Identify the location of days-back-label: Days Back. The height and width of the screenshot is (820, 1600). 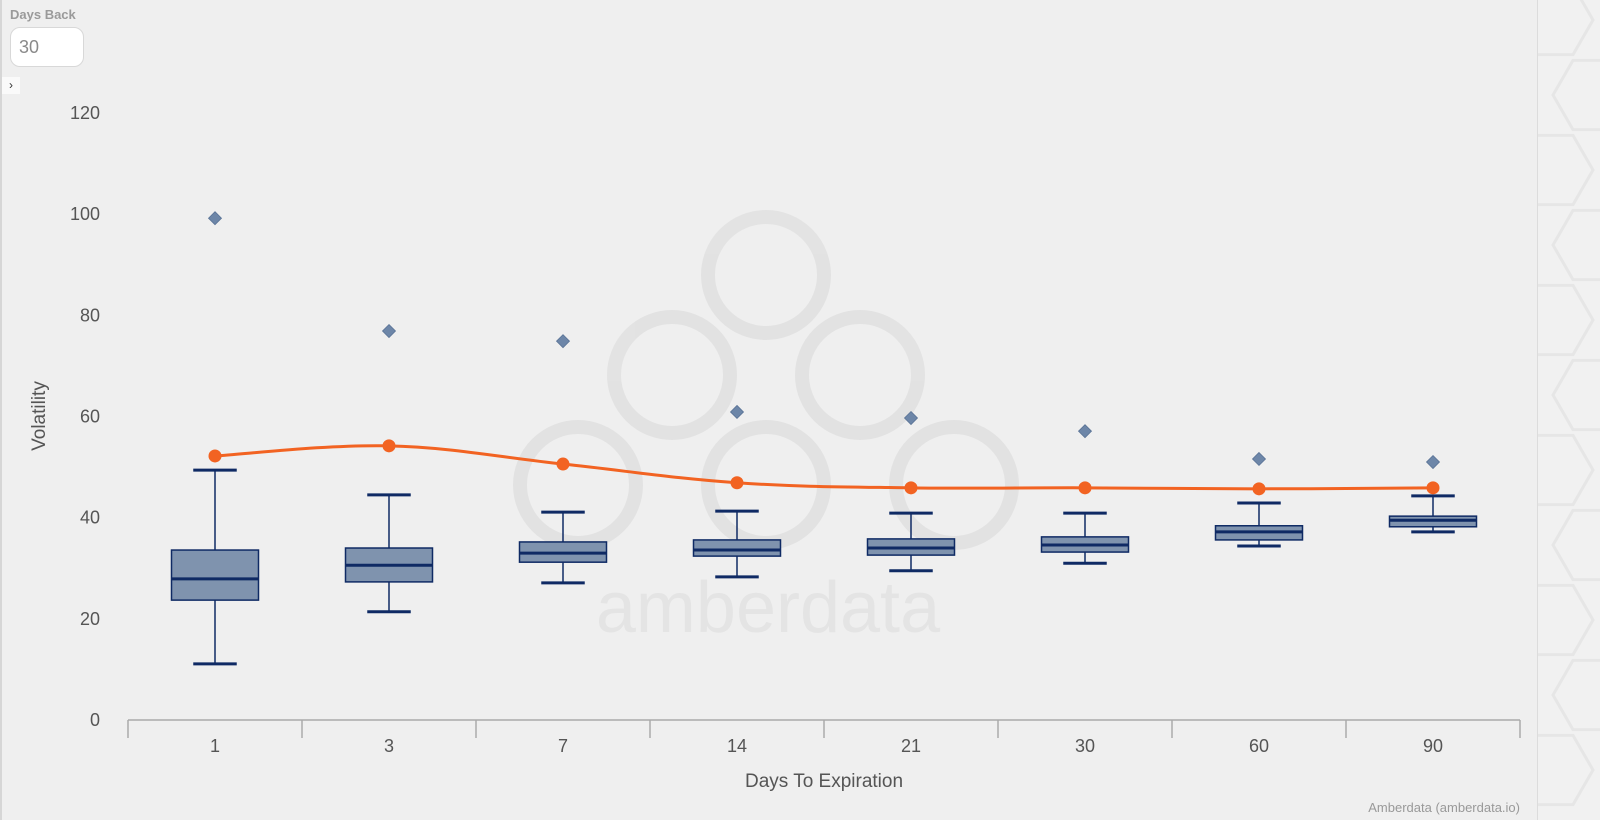
(43, 14).